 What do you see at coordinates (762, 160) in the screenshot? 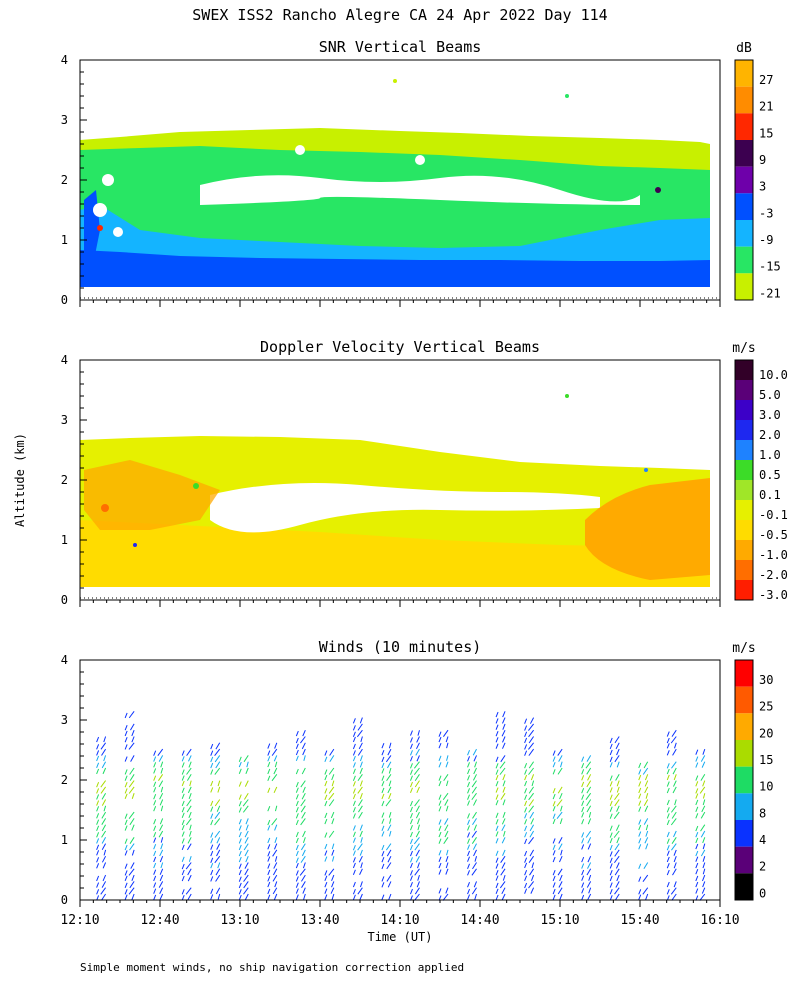
I see `colorbar-label: 9` at bounding box center [762, 160].